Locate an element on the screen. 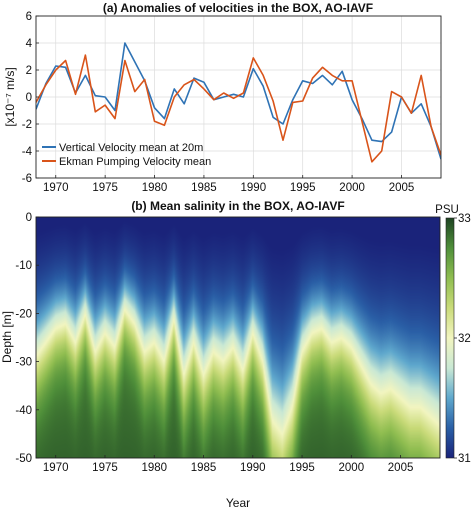 This screenshot has width=474, height=512. panel-a-x-tick-label: 1975 is located at coordinates (105, 188).